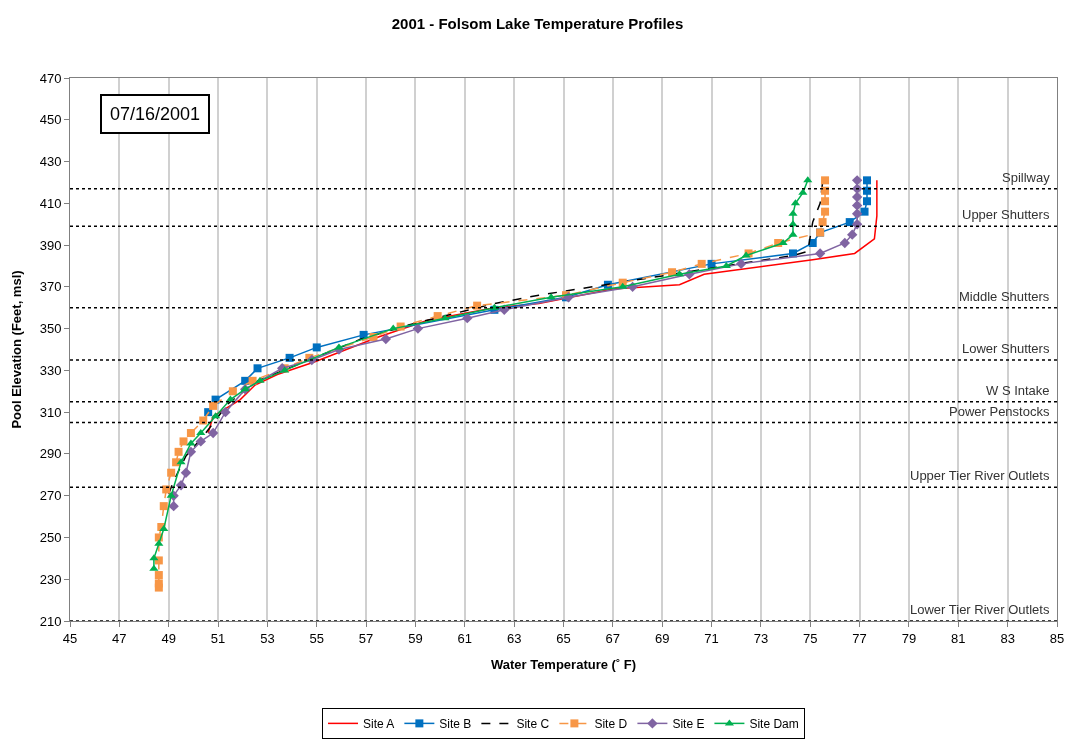  Describe the element at coordinates (16, 349) in the screenshot. I see `y-axis-title: Pool Elevation (Feet, msl)` at that location.